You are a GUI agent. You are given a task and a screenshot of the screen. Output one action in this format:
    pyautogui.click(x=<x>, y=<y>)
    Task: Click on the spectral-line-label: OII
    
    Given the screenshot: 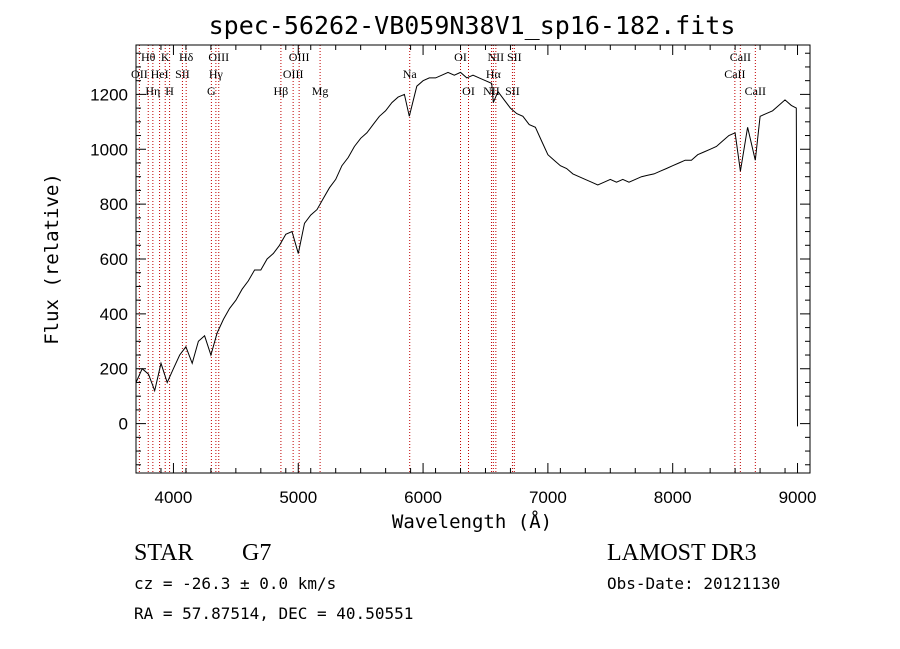 What is the action you would take?
    pyautogui.click(x=139, y=74)
    